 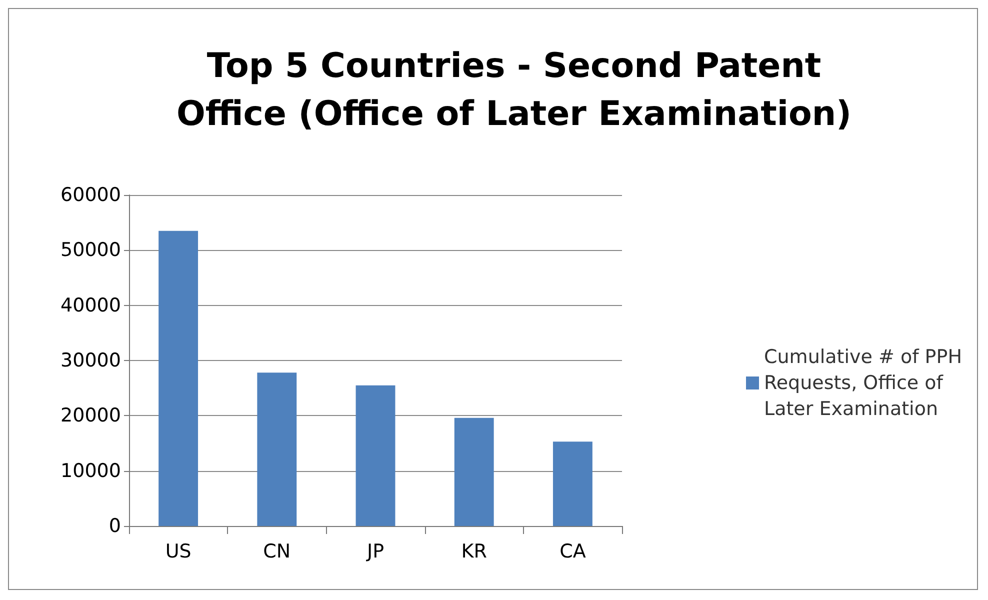 What do you see at coordinates (277, 551) in the screenshot?
I see `x-tick-label: CN` at bounding box center [277, 551].